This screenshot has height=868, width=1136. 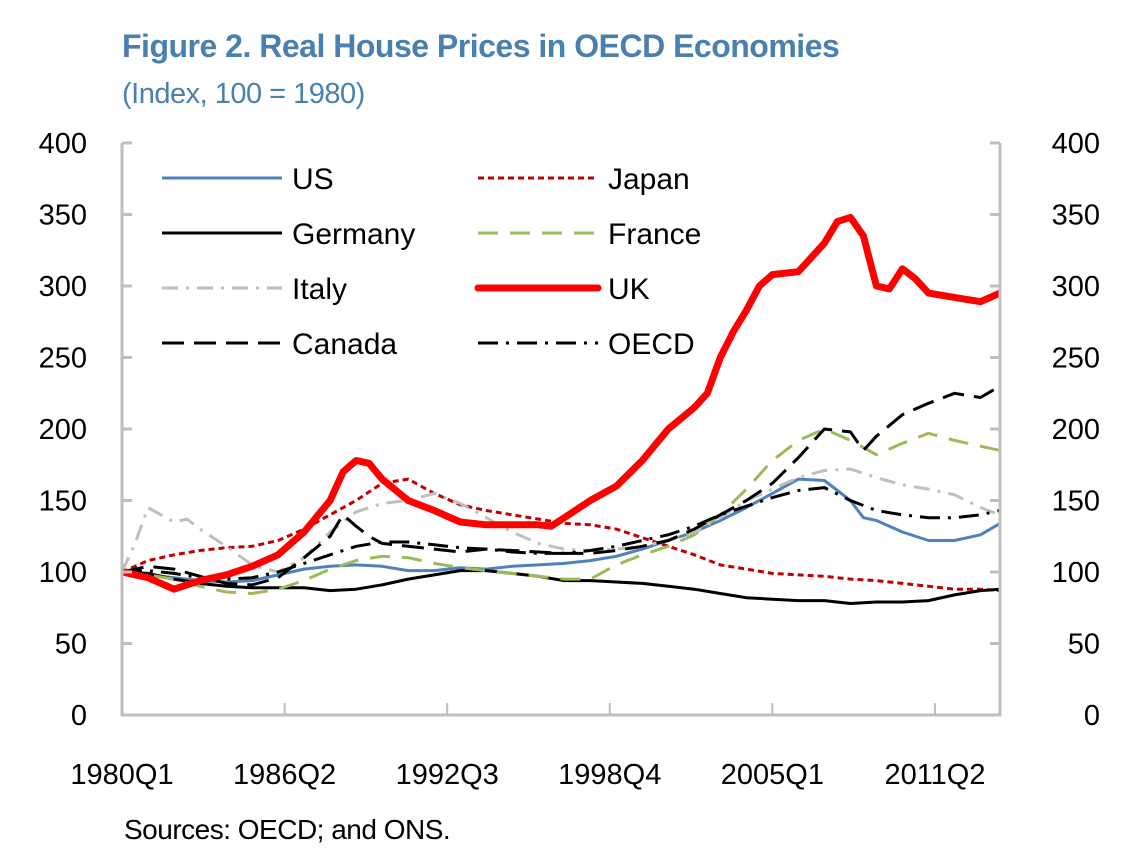 I want to click on y-tick-label-right: 0, so click(x=1092, y=716).